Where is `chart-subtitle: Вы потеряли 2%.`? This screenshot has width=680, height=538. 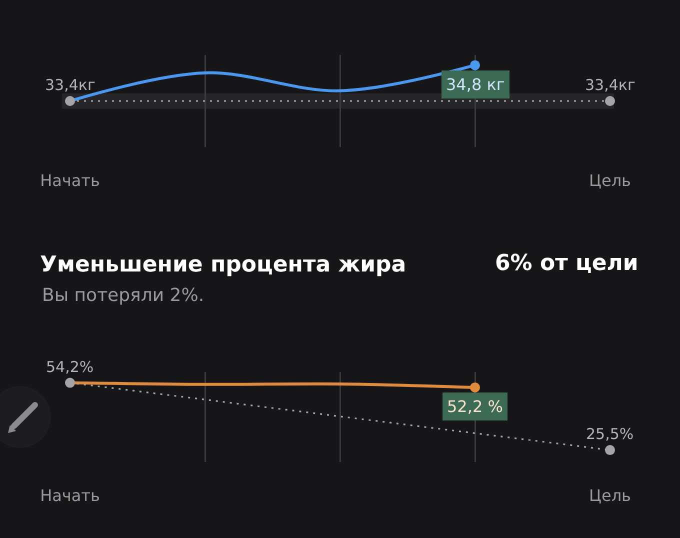 chart-subtitle: Вы потеряли 2%. is located at coordinates (123, 295).